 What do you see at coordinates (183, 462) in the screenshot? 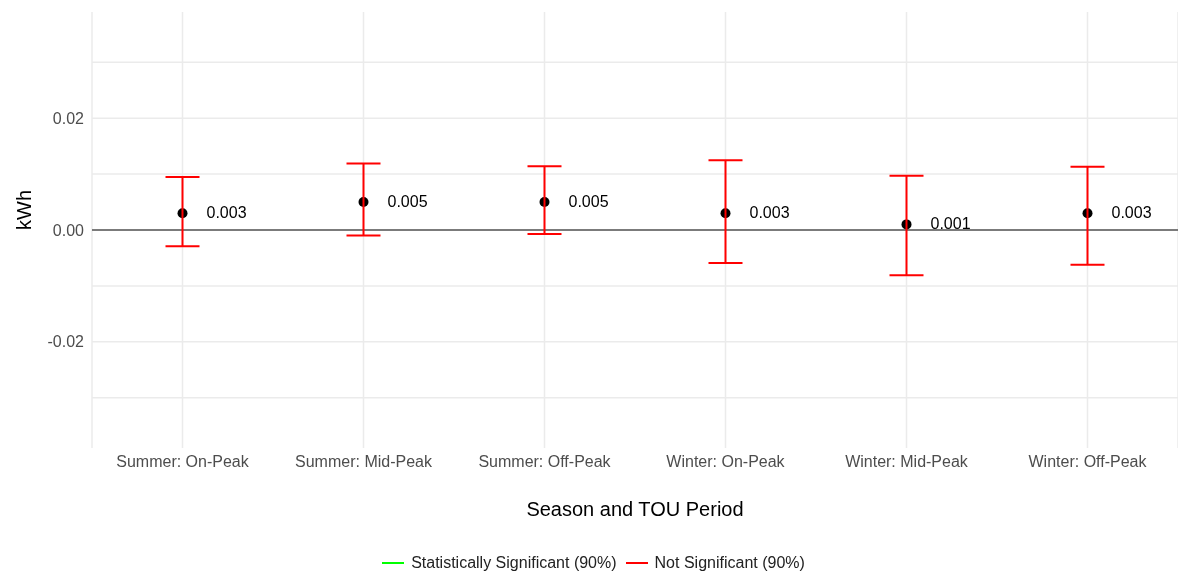
I see `x-tick-label: Summer: On-Peak` at bounding box center [183, 462].